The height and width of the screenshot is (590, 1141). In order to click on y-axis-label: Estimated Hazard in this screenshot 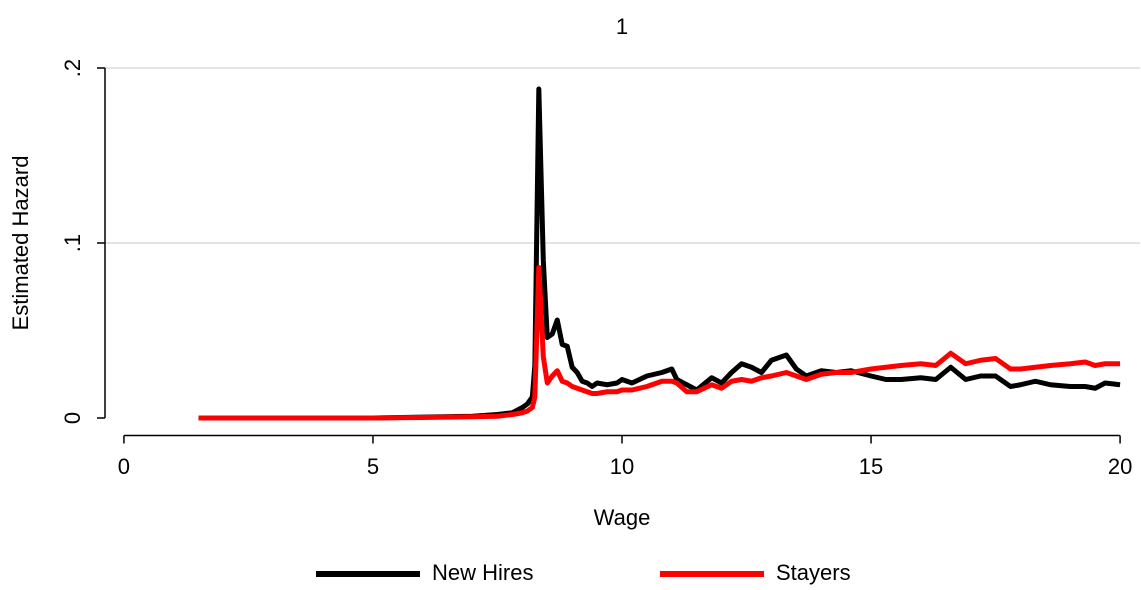, I will do `click(20, 243)`.